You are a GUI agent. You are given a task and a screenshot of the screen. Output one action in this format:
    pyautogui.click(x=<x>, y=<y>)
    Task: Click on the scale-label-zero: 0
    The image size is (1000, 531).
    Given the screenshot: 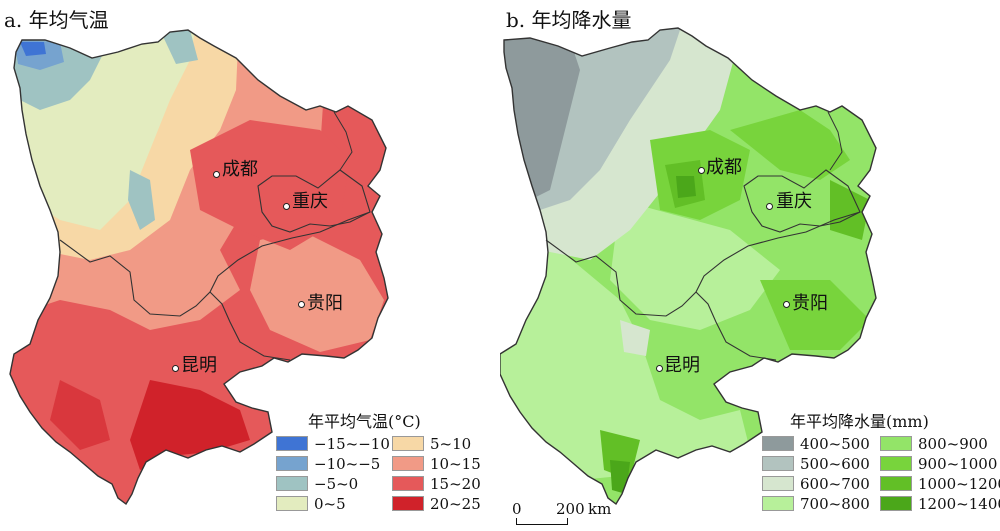 What is the action you would take?
    pyautogui.click(x=517, y=509)
    